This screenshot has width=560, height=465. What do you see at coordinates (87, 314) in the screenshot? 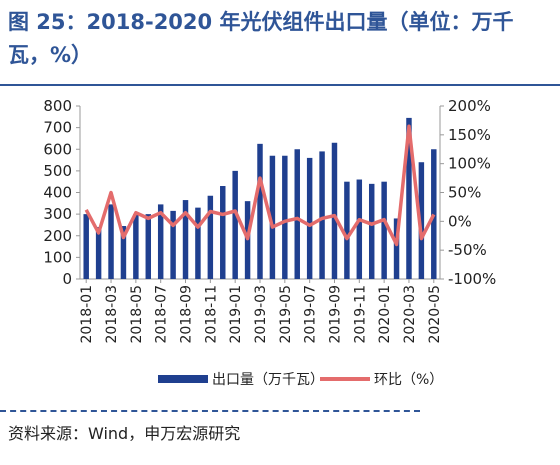
I see `x-tick-label: 2018-01` at bounding box center [87, 314].